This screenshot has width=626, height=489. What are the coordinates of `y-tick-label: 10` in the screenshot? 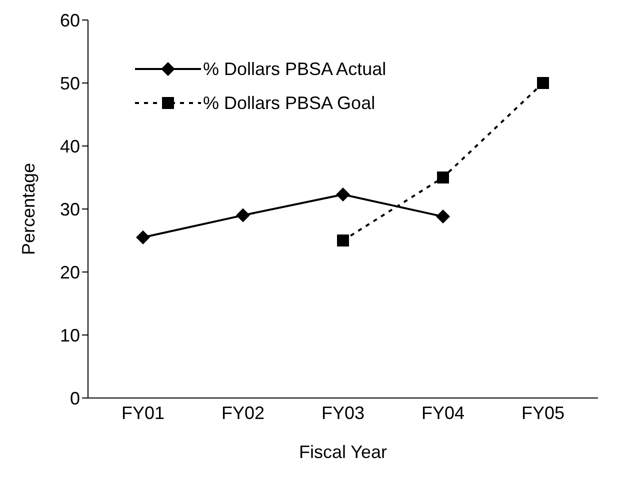 It's located at (70, 335).